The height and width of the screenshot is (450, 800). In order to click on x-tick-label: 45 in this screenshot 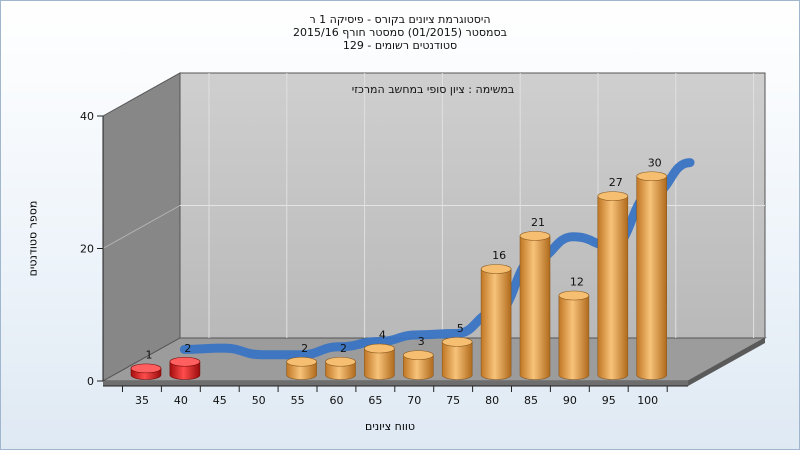, I will do `click(220, 400)`.